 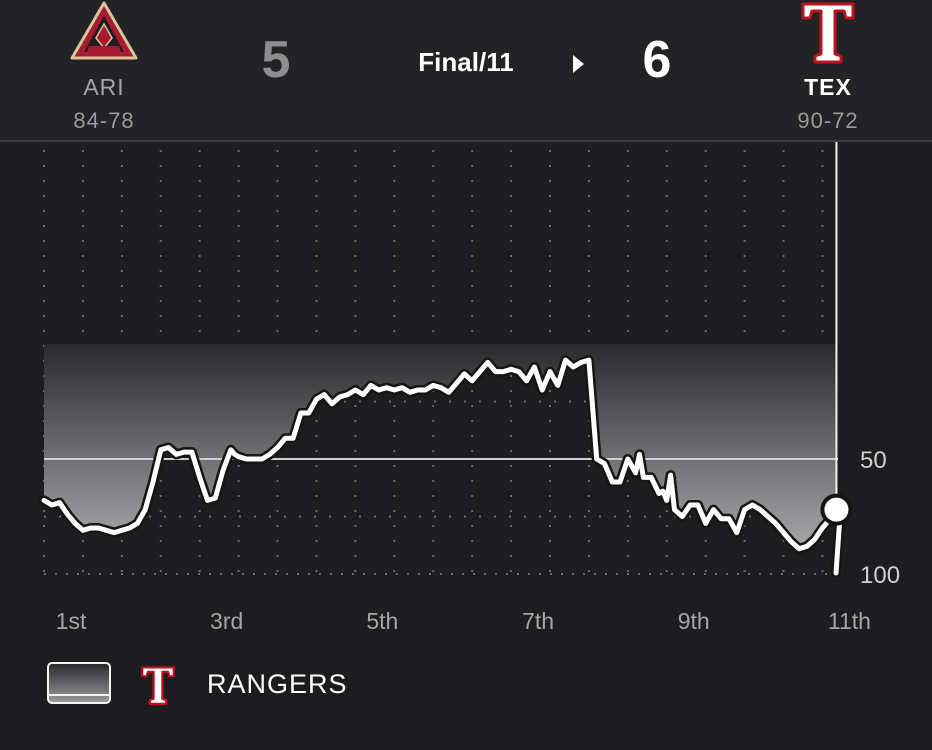 What do you see at coordinates (880, 575) in the screenshot?
I see `y-tick-label: 100` at bounding box center [880, 575].